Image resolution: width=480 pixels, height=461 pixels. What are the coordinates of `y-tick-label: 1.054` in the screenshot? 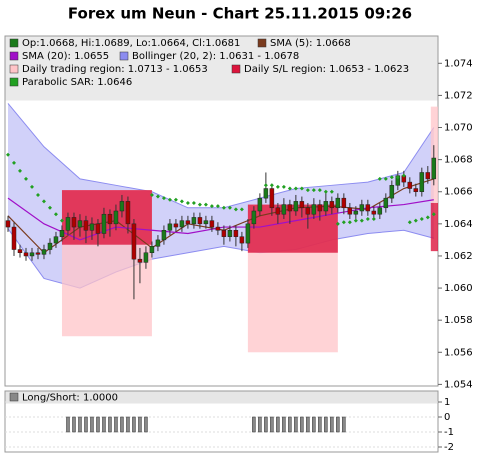 It's located at (458, 384).